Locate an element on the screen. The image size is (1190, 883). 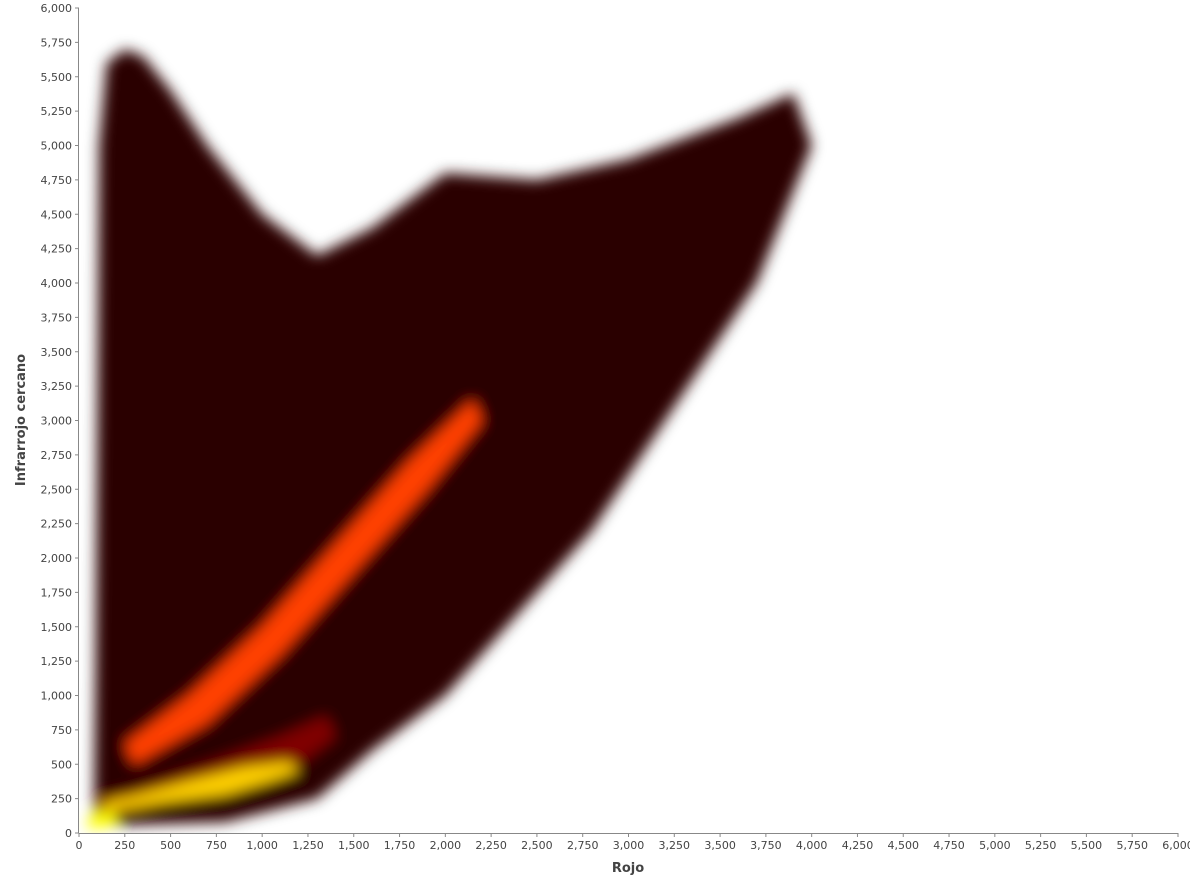
y-tick-label: 2,500 is located at coordinates (57, 489).